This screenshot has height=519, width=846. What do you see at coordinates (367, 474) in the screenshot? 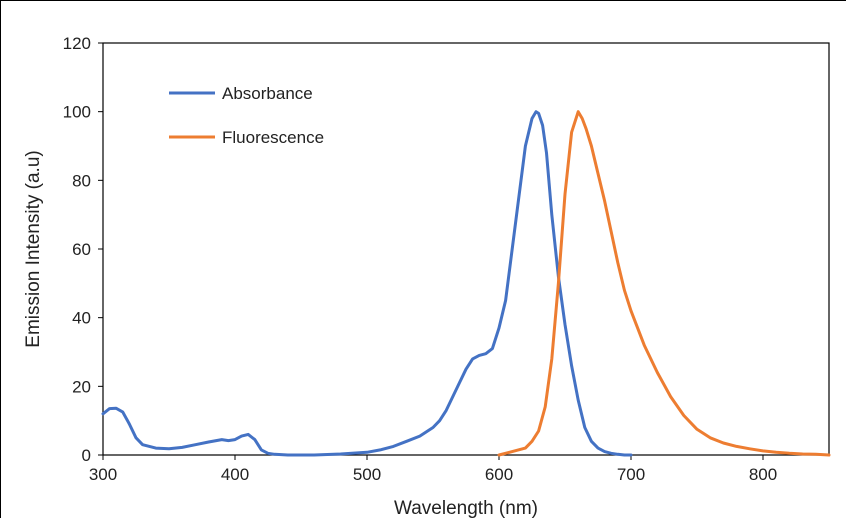
I see `x-tick-label: 500` at bounding box center [367, 474].